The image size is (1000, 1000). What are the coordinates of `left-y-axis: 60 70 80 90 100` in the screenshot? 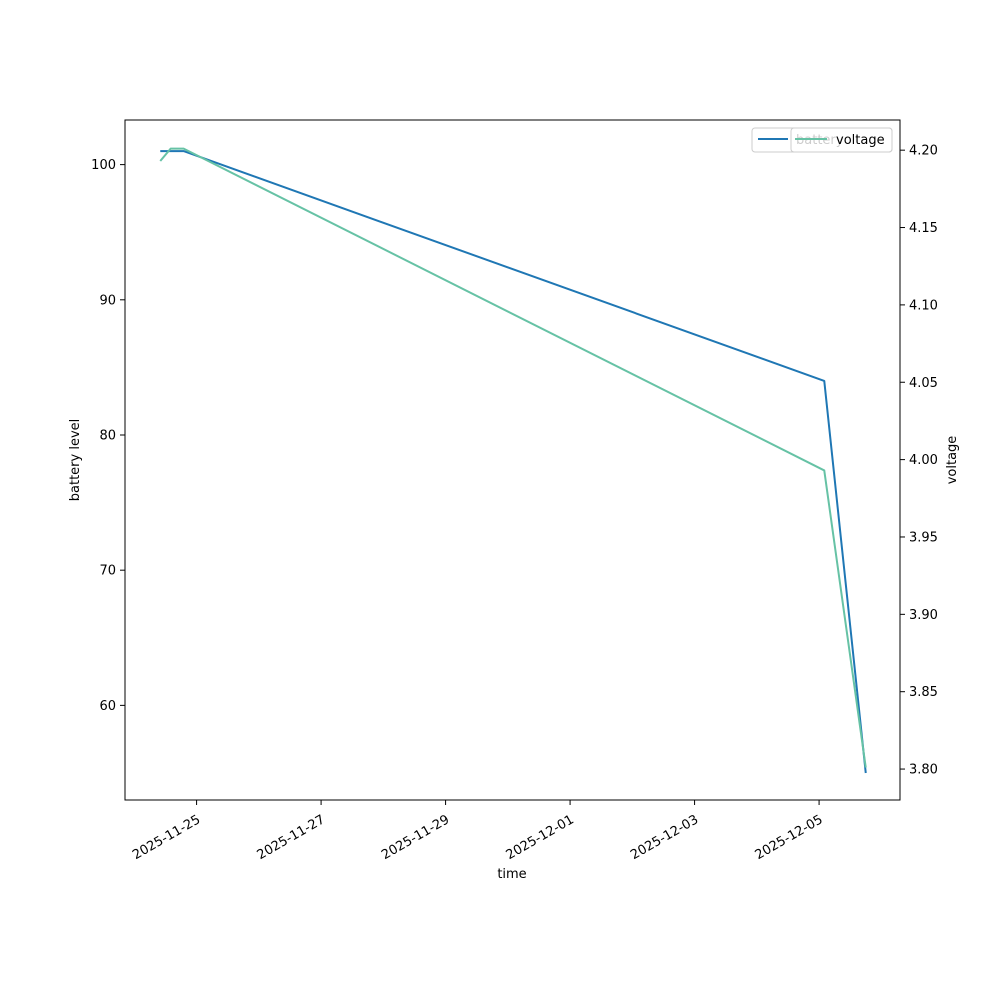 It's located at (108, 436).